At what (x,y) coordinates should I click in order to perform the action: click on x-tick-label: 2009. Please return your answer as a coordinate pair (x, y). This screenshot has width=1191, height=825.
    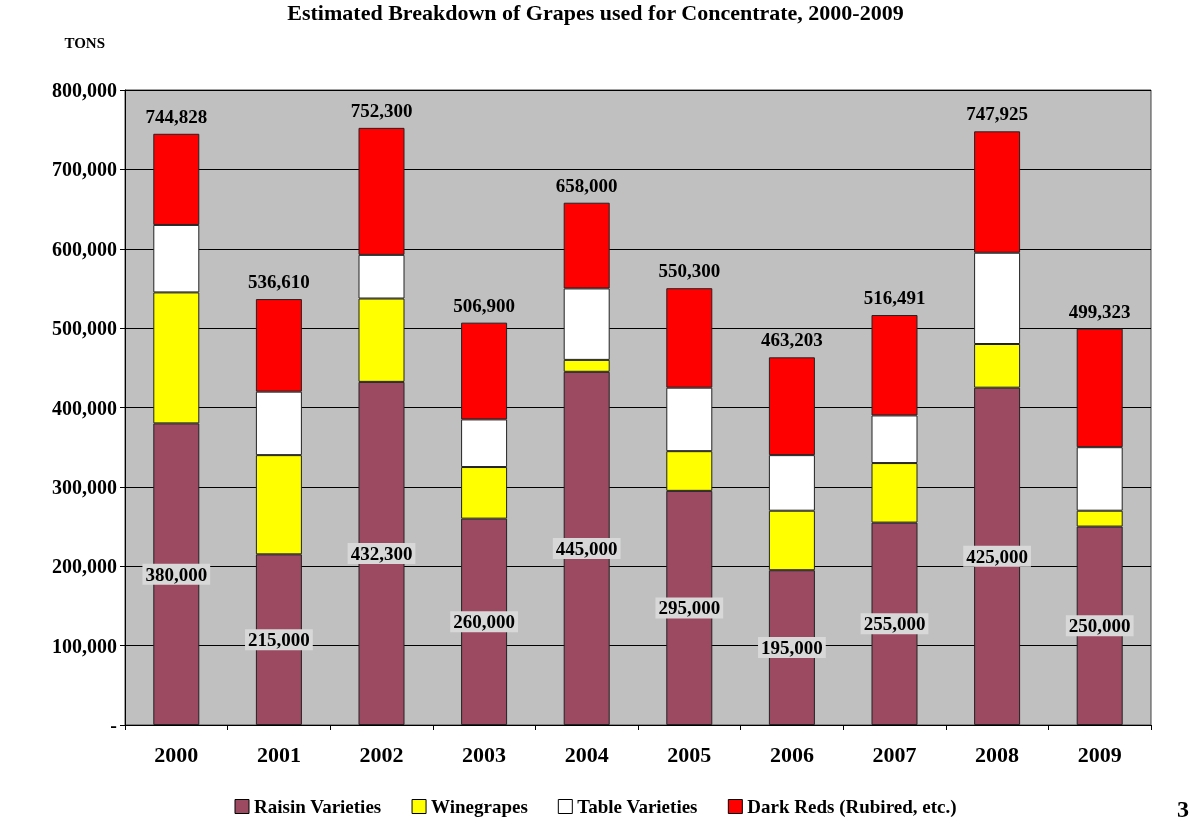
    Looking at the image, I should click on (1099, 754).